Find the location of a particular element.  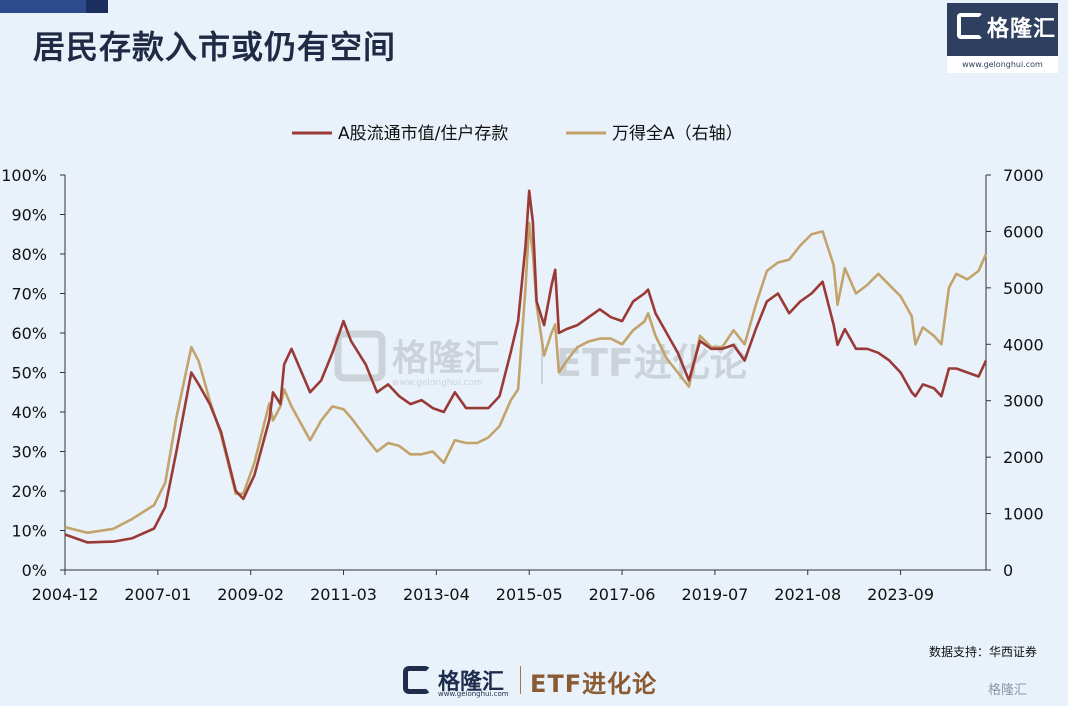

x-tick-label: 2023-09 is located at coordinates (900, 594).